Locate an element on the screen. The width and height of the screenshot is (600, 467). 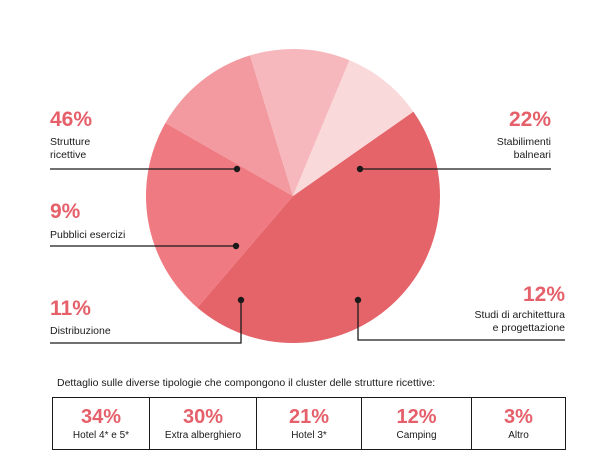
detail-percent: 21% is located at coordinates (309, 416).